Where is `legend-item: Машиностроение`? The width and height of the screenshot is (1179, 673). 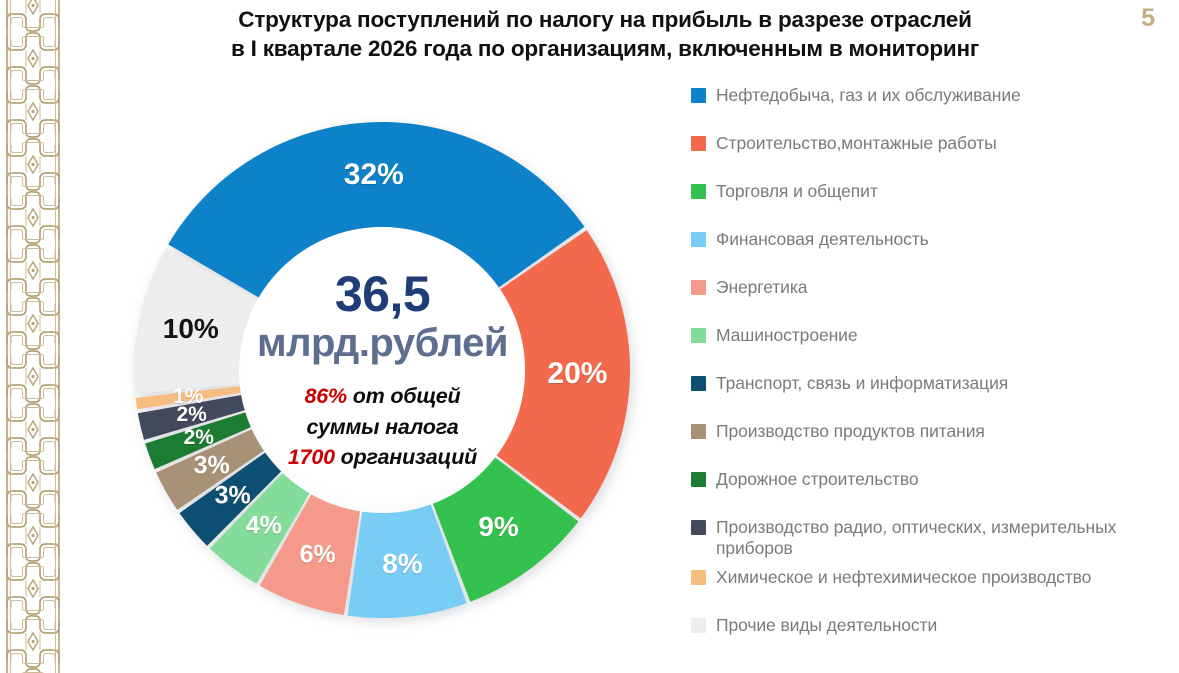 legend-item: Машиностроение is located at coordinates (926, 335).